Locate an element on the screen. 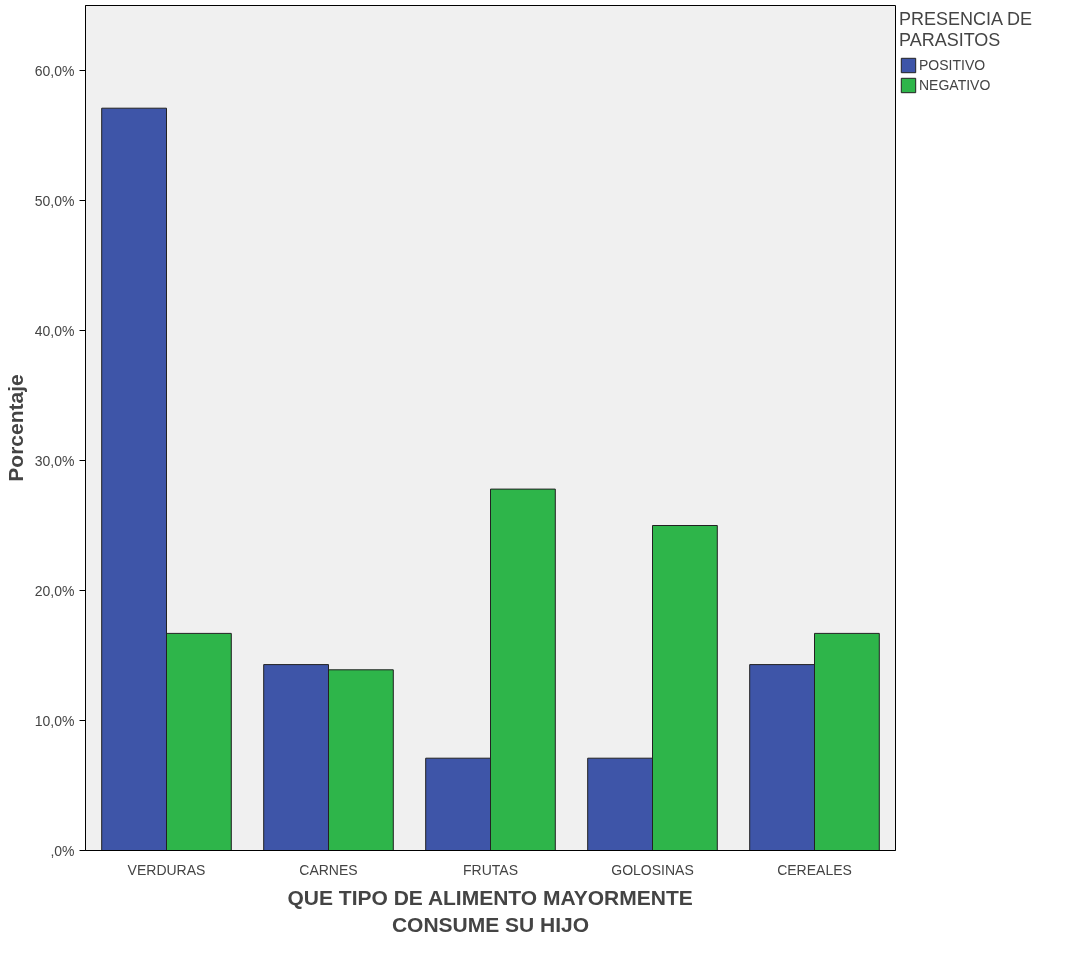  x-tick-label: CARNES is located at coordinates (328, 869).